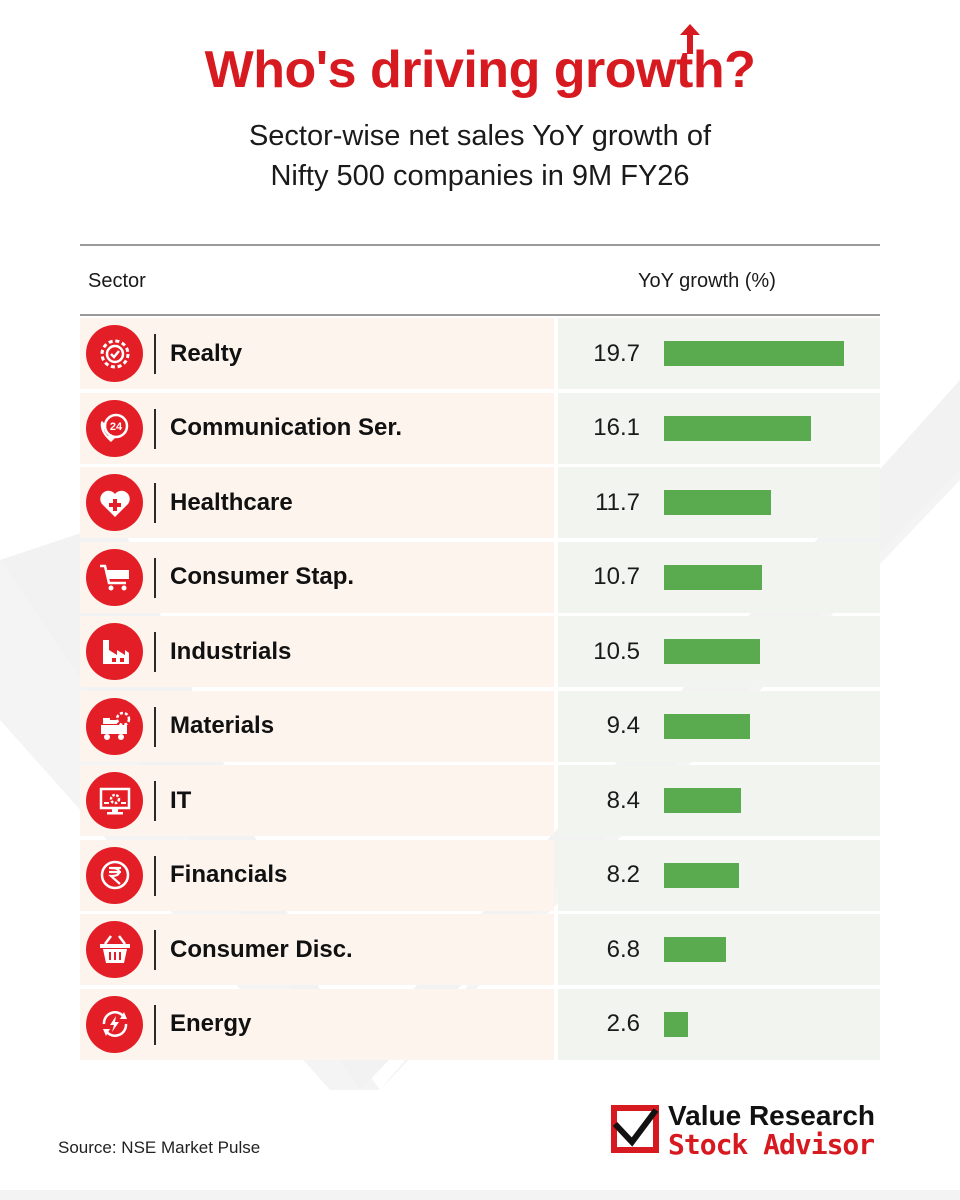  Describe the element at coordinates (623, 800) in the screenshot. I see `data-label: 8.4` at that location.